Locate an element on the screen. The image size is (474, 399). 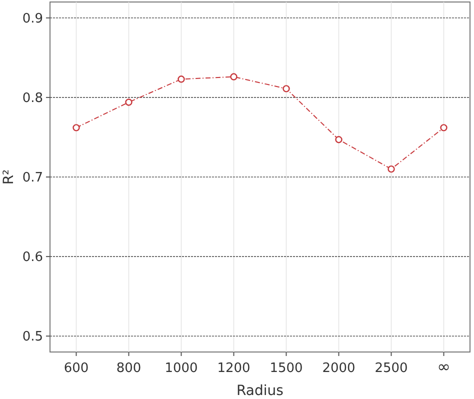
y-tick-label: 0.9 is located at coordinates (32, 18).